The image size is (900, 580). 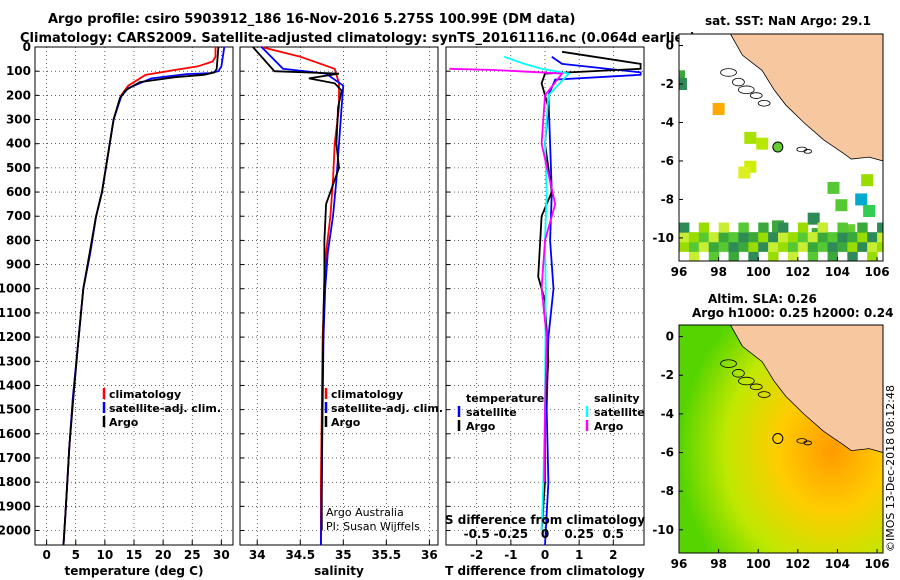 What do you see at coordinates (429, 555) in the screenshot?
I see `x-tick-label: 36` at bounding box center [429, 555].